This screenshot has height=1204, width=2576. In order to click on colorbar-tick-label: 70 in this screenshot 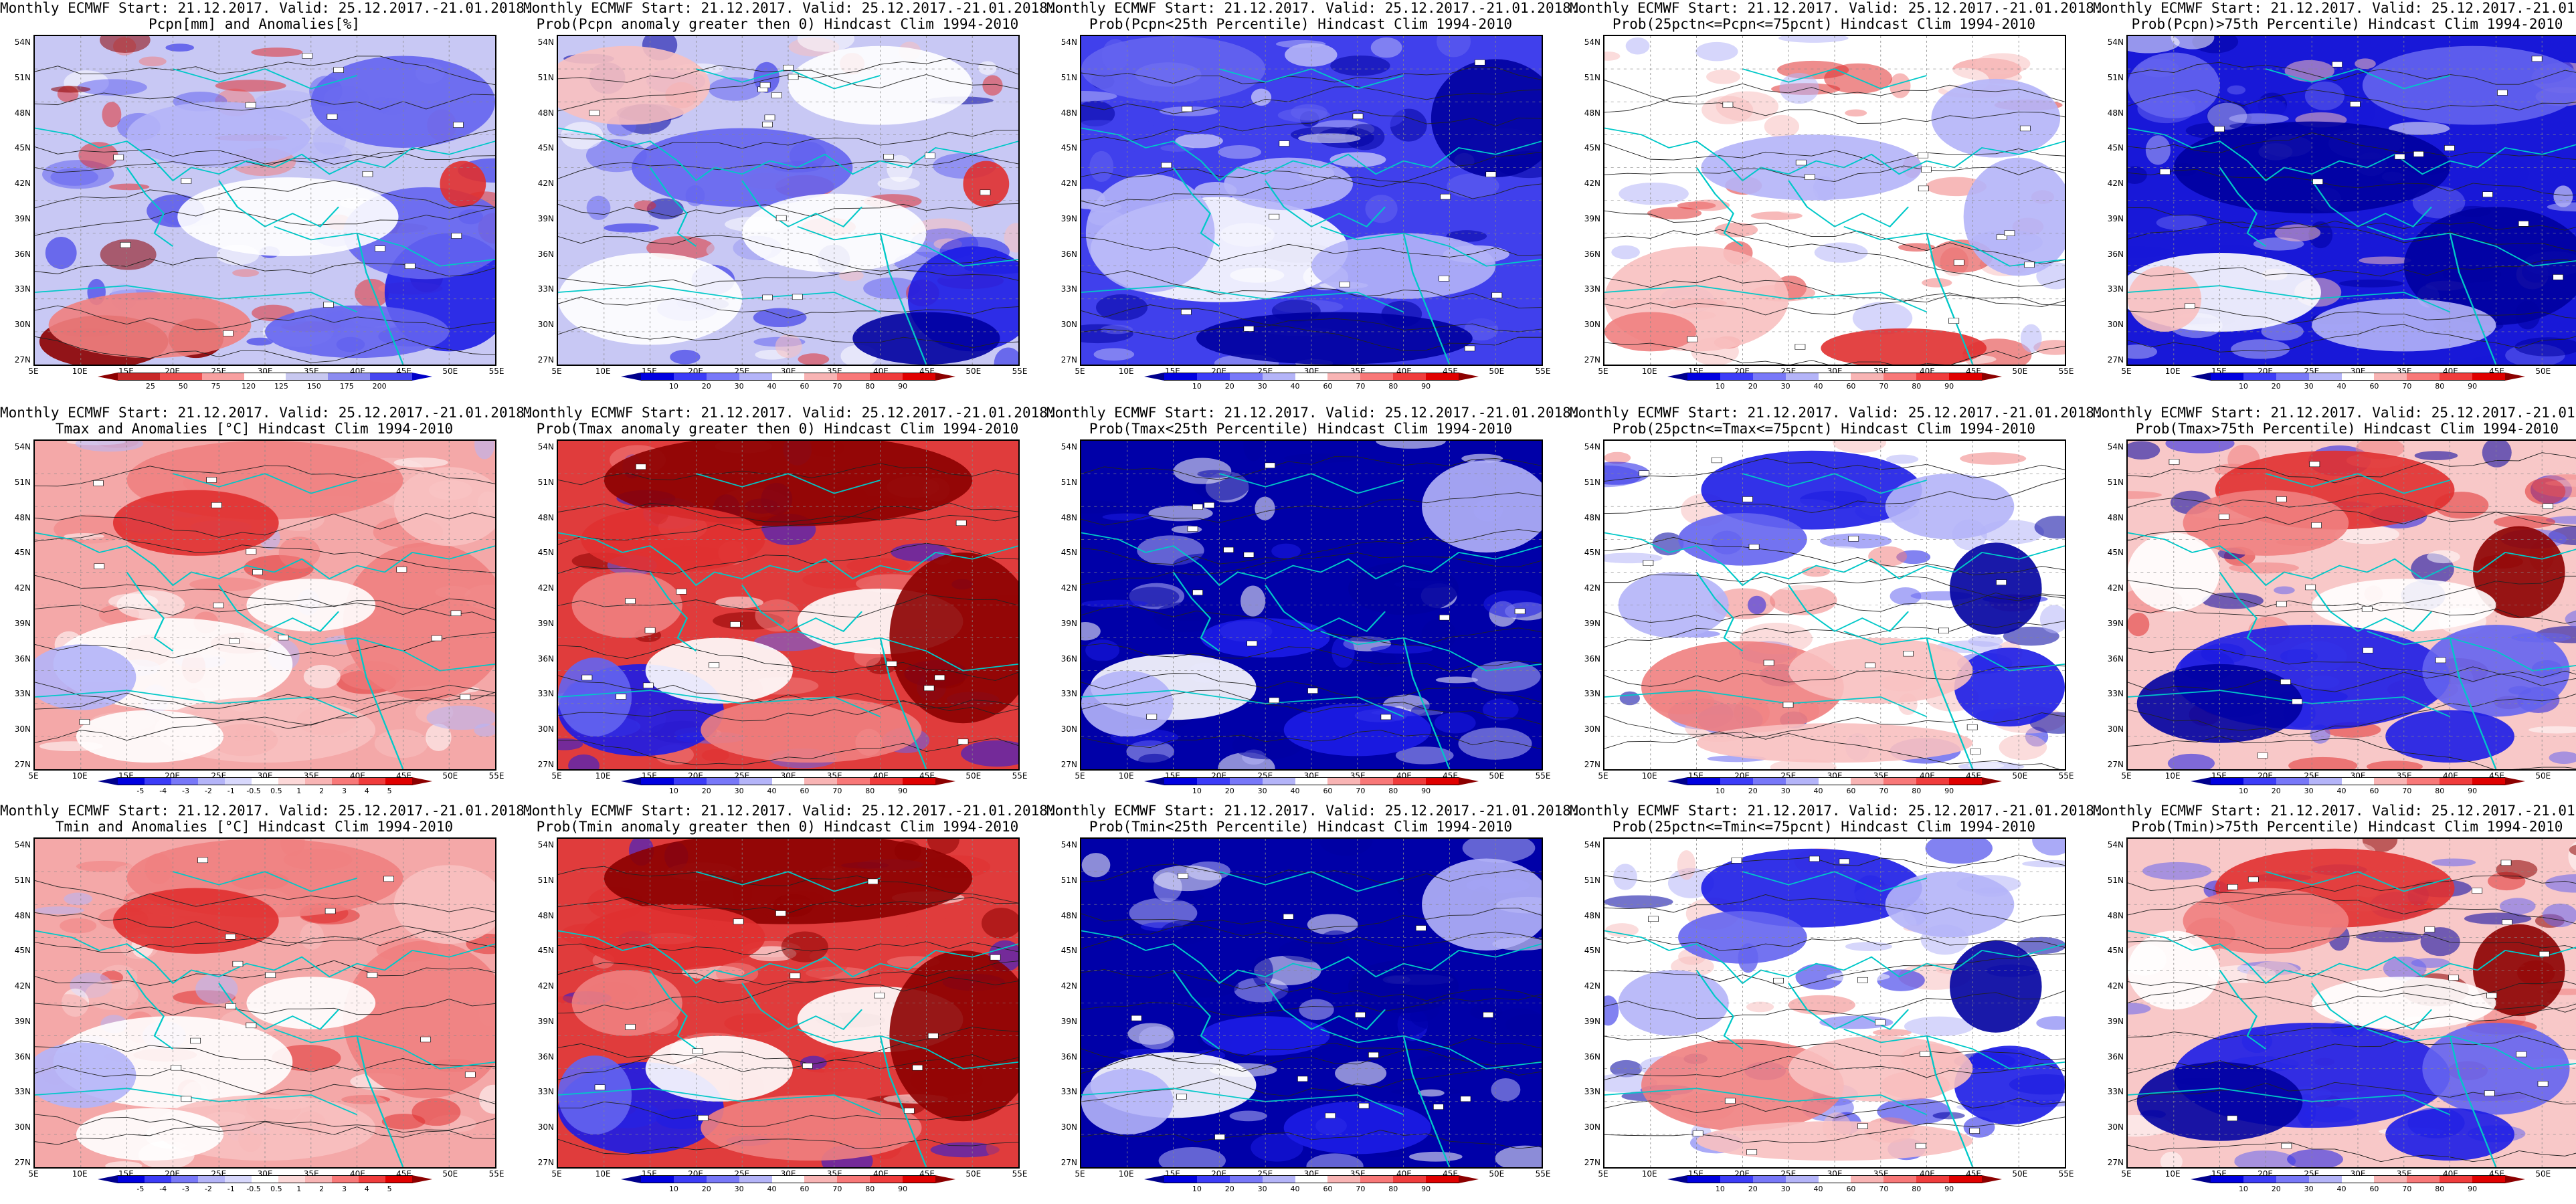, I will do `click(2407, 1189)`.